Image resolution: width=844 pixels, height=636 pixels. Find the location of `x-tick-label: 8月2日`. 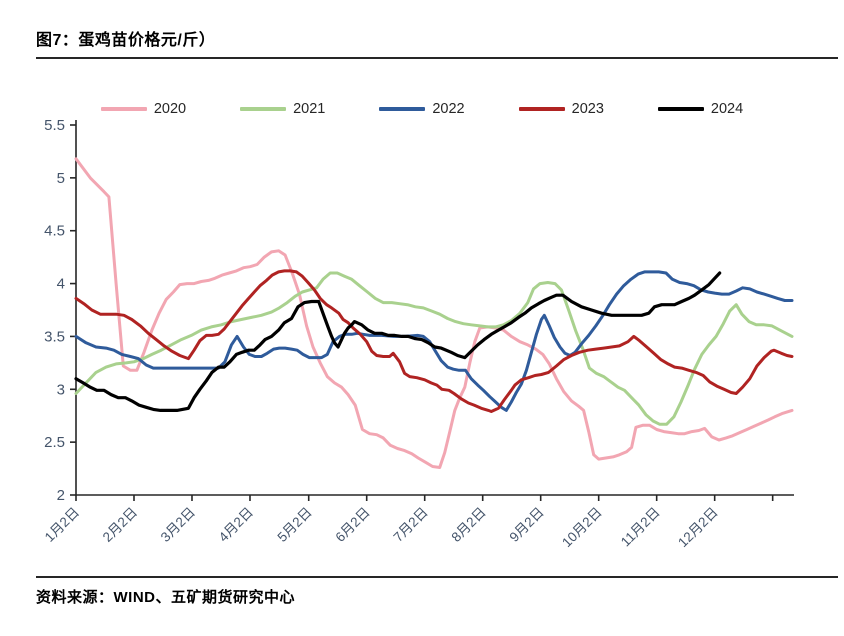

x-tick-label: 8月2日 is located at coordinates (468, 525).